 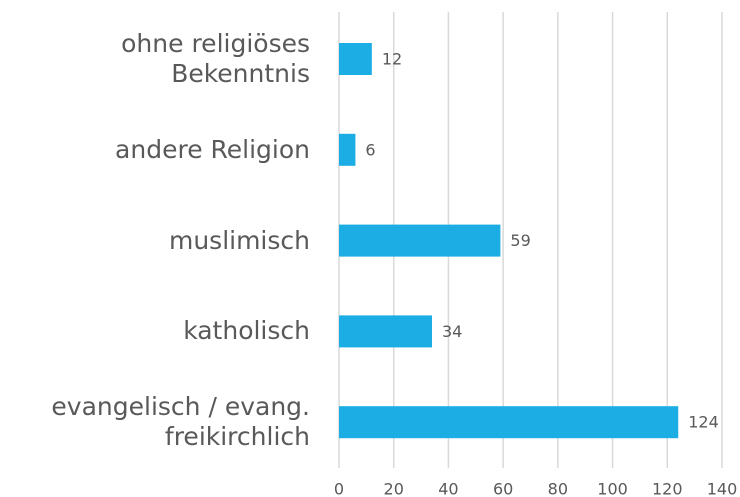 What do you see at coordinates (448, 488) in the screenshot?
I see `x-tick-label: 40` at bounding box center [448, 488].